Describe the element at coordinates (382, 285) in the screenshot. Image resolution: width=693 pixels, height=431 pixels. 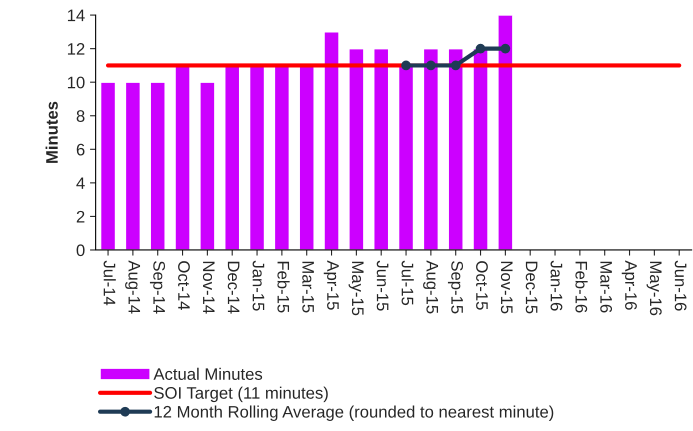
I see `x-tick-label: Jun-15` at that location.